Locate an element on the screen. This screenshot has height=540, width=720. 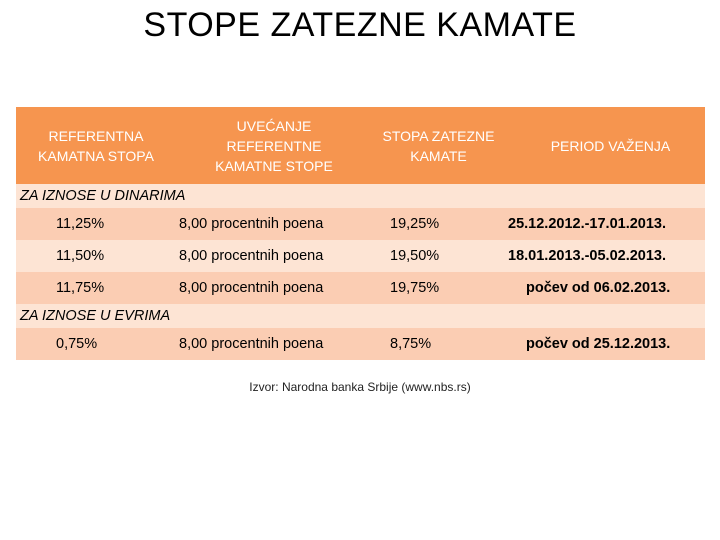
ref-rate-cell: 11,75% is located at coordinates (80, 288).